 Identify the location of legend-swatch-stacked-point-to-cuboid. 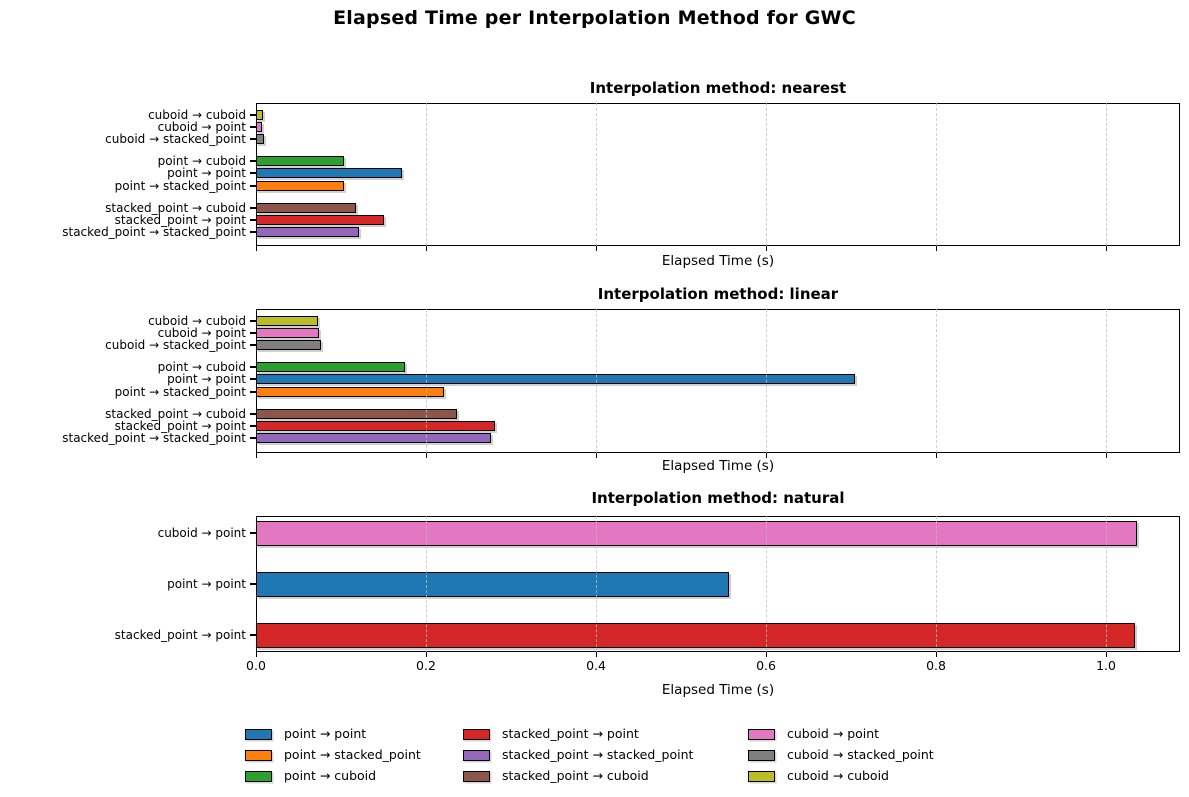
(476, 776).